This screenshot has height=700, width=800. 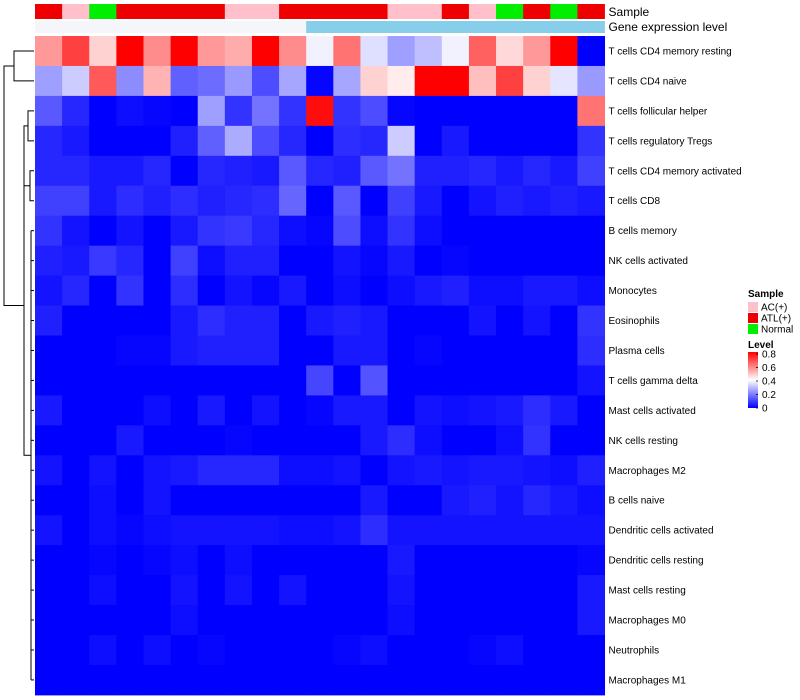 What do you see at coordinates (769, 355) in the screenshot?
I see `level-legend-tick-label: 0.8` at bounding box center [769, 355].